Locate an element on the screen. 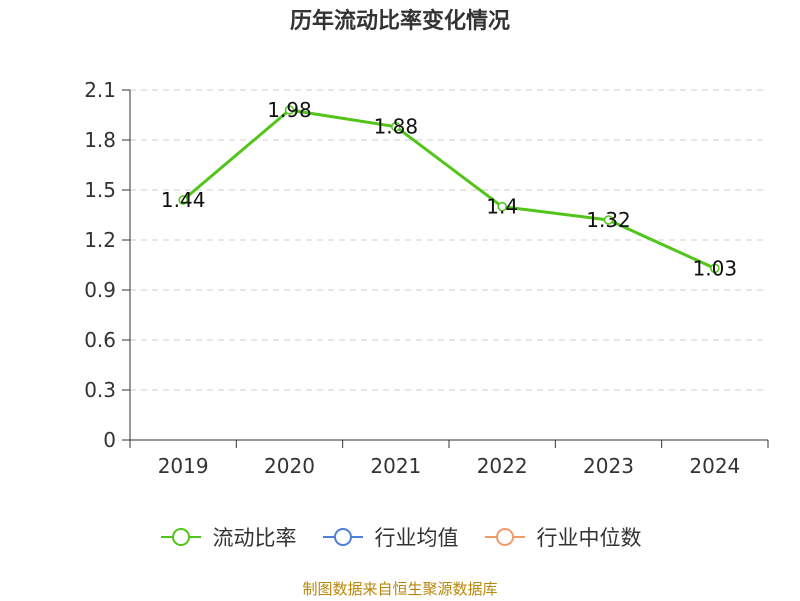  data-label: 1.03 is located at coordinates (715, 268).